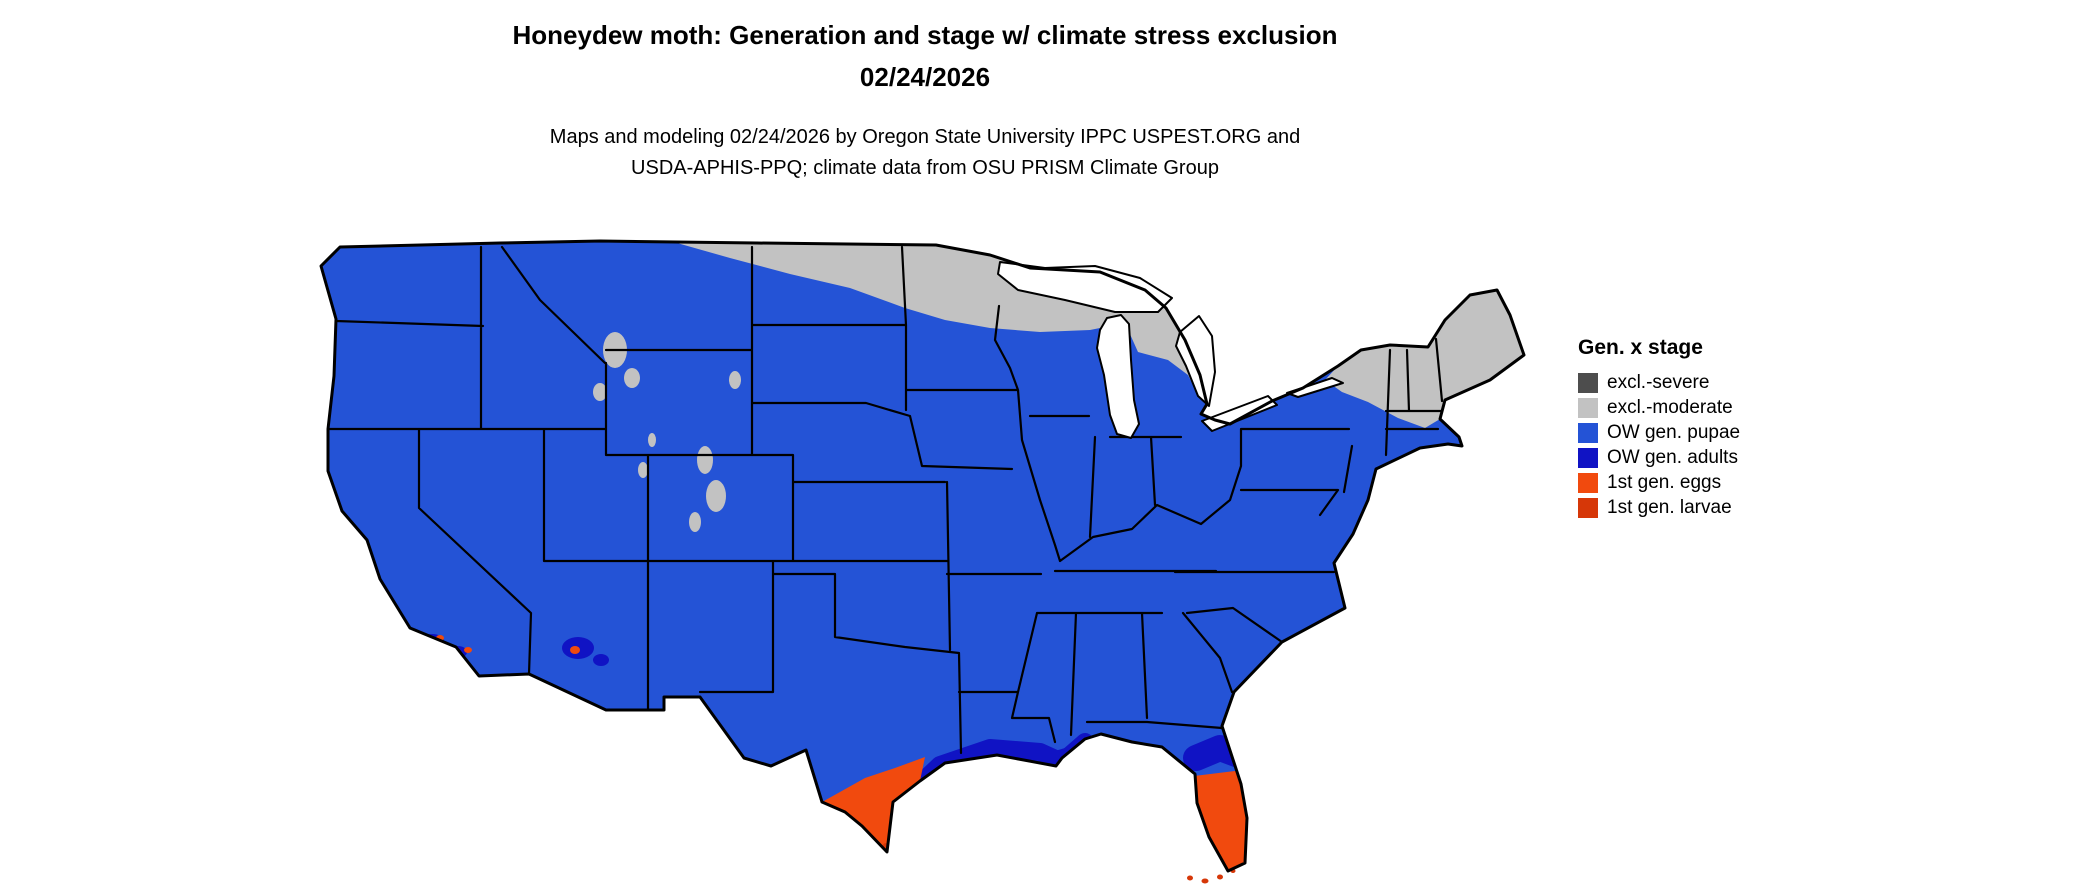 This screenshot has width=2100, height=892. What do you see at coordinates (1588, 407) in the screenshot?
I see `legend-swatch-excl-moderate` at bounding box center [1588, 407].